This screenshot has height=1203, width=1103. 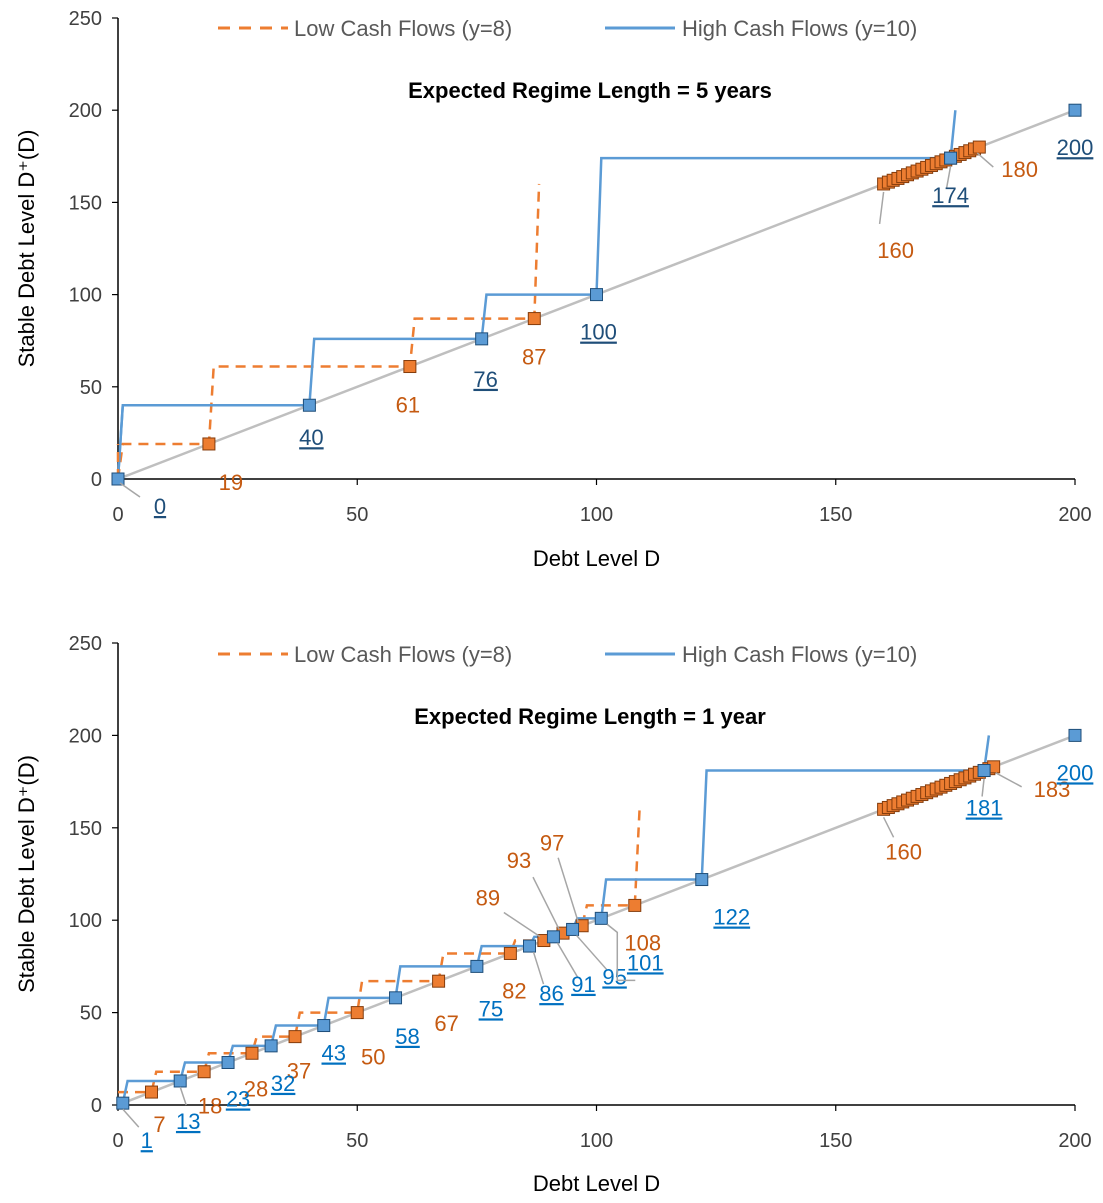 I want to click on high-data-label: 75, so click(x=491, y=1008).